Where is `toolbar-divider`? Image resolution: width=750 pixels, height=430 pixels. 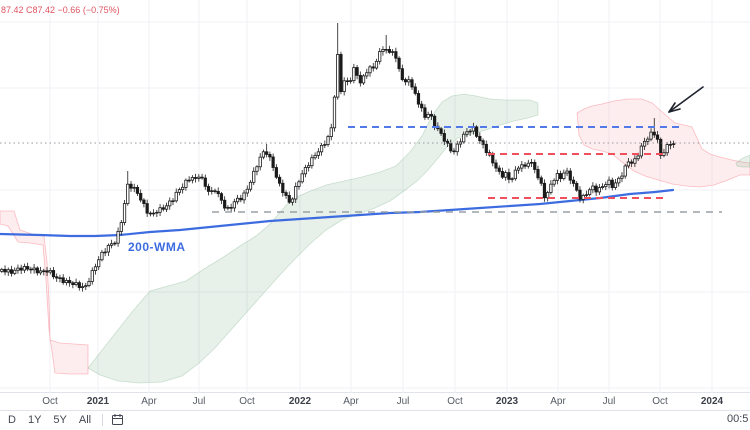
toolbar-divider is located at coordinates (103, 420).